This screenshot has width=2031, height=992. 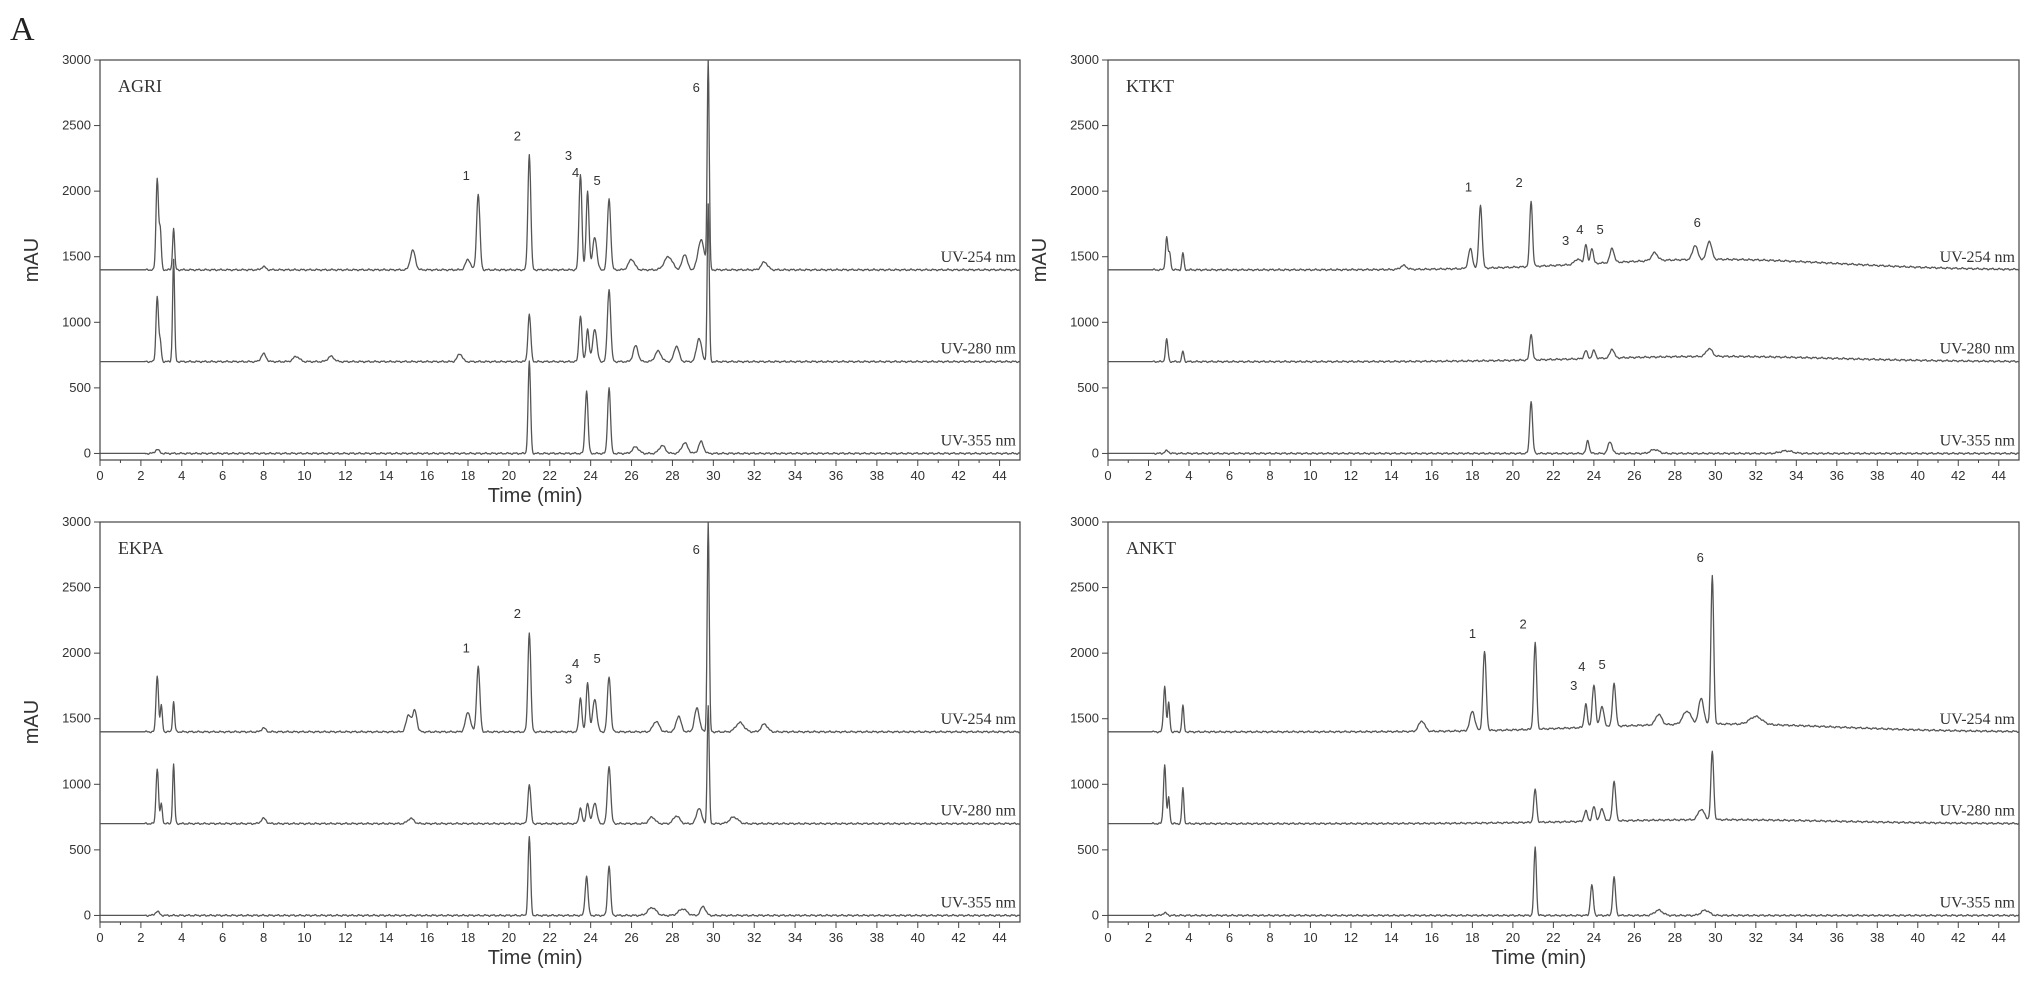 What do you see at coordinates (80, 849) in the screenshot?
I see `y-tick-label: 500` at bounding box center [80, 849].